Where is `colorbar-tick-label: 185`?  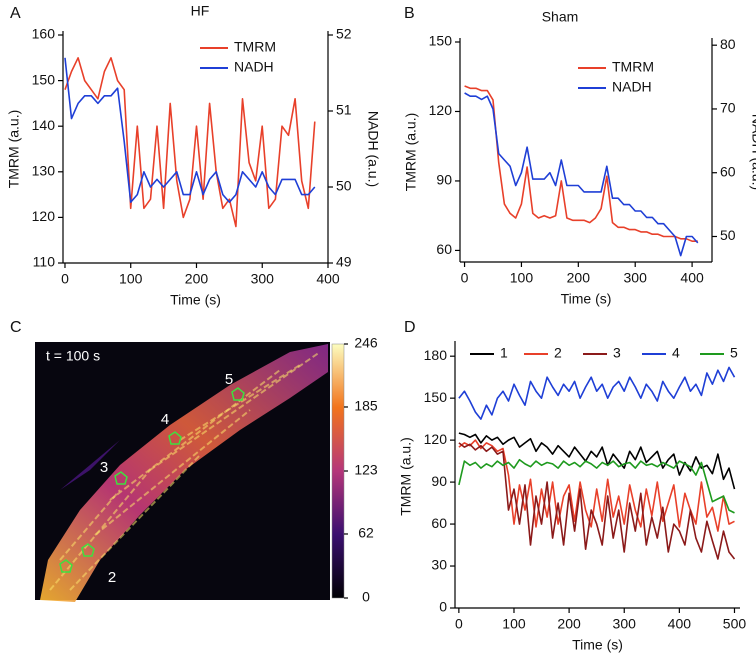
colorbar-tick-label: 185 is located at coordinates (366, 406).